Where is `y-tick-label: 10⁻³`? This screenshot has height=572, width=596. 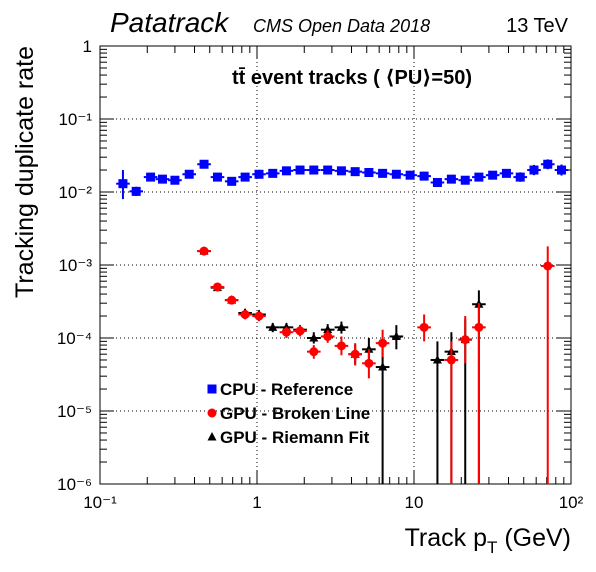 y-tick-label: 10⁻³ is located at coordinates (75, 265).